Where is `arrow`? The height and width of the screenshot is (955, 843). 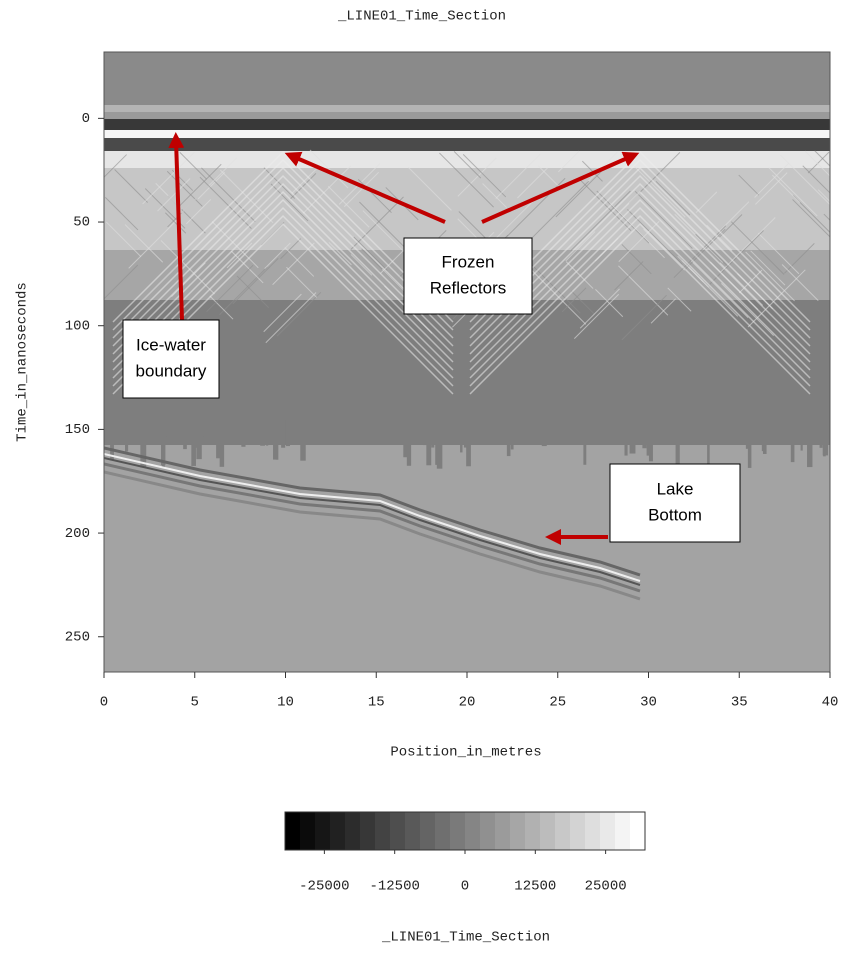
arrow is located at coordinates (176, 226).